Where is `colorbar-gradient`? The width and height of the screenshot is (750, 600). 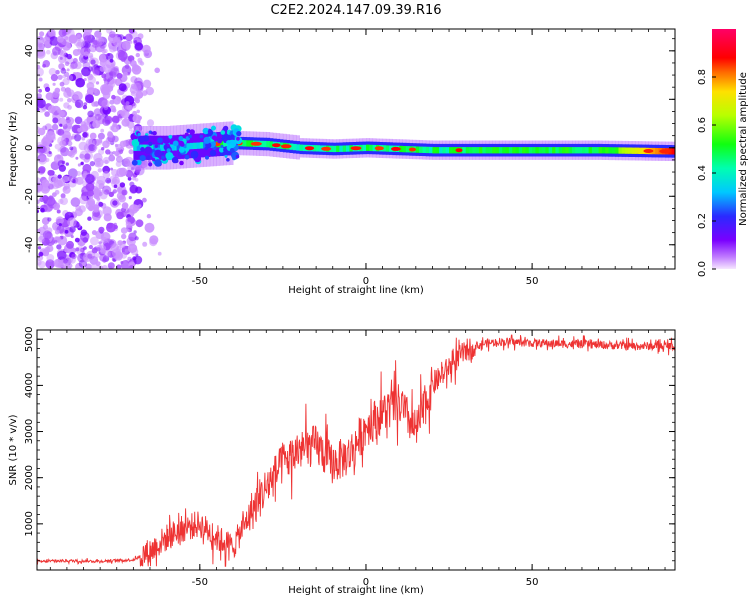
colorbar-gradient is located at coordinates (724, 149).